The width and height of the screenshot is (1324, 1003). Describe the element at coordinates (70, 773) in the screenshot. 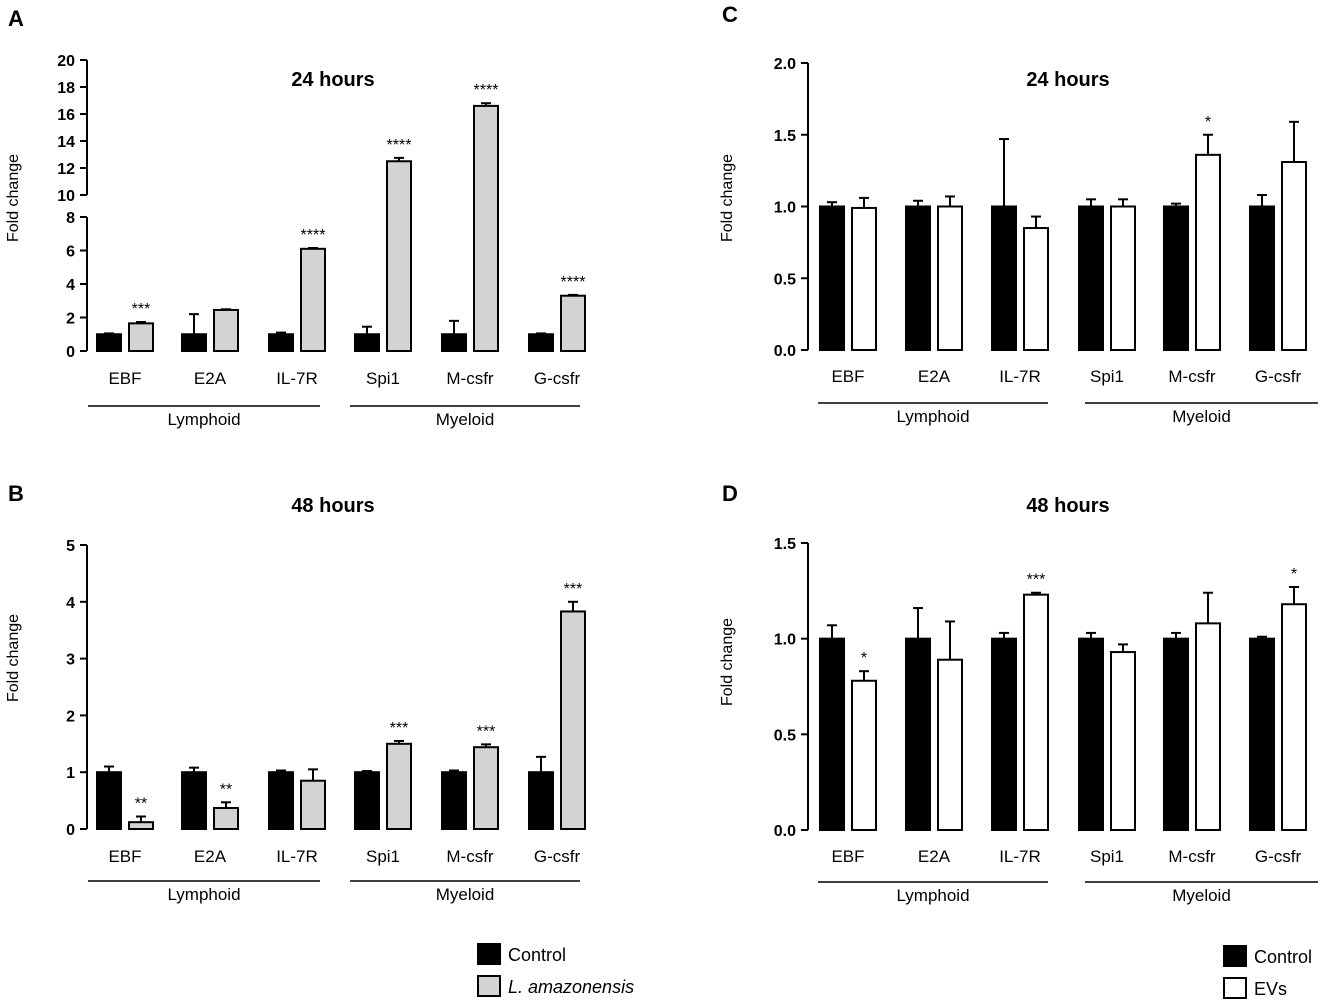

I see `y-tick-label: 1` at that location.